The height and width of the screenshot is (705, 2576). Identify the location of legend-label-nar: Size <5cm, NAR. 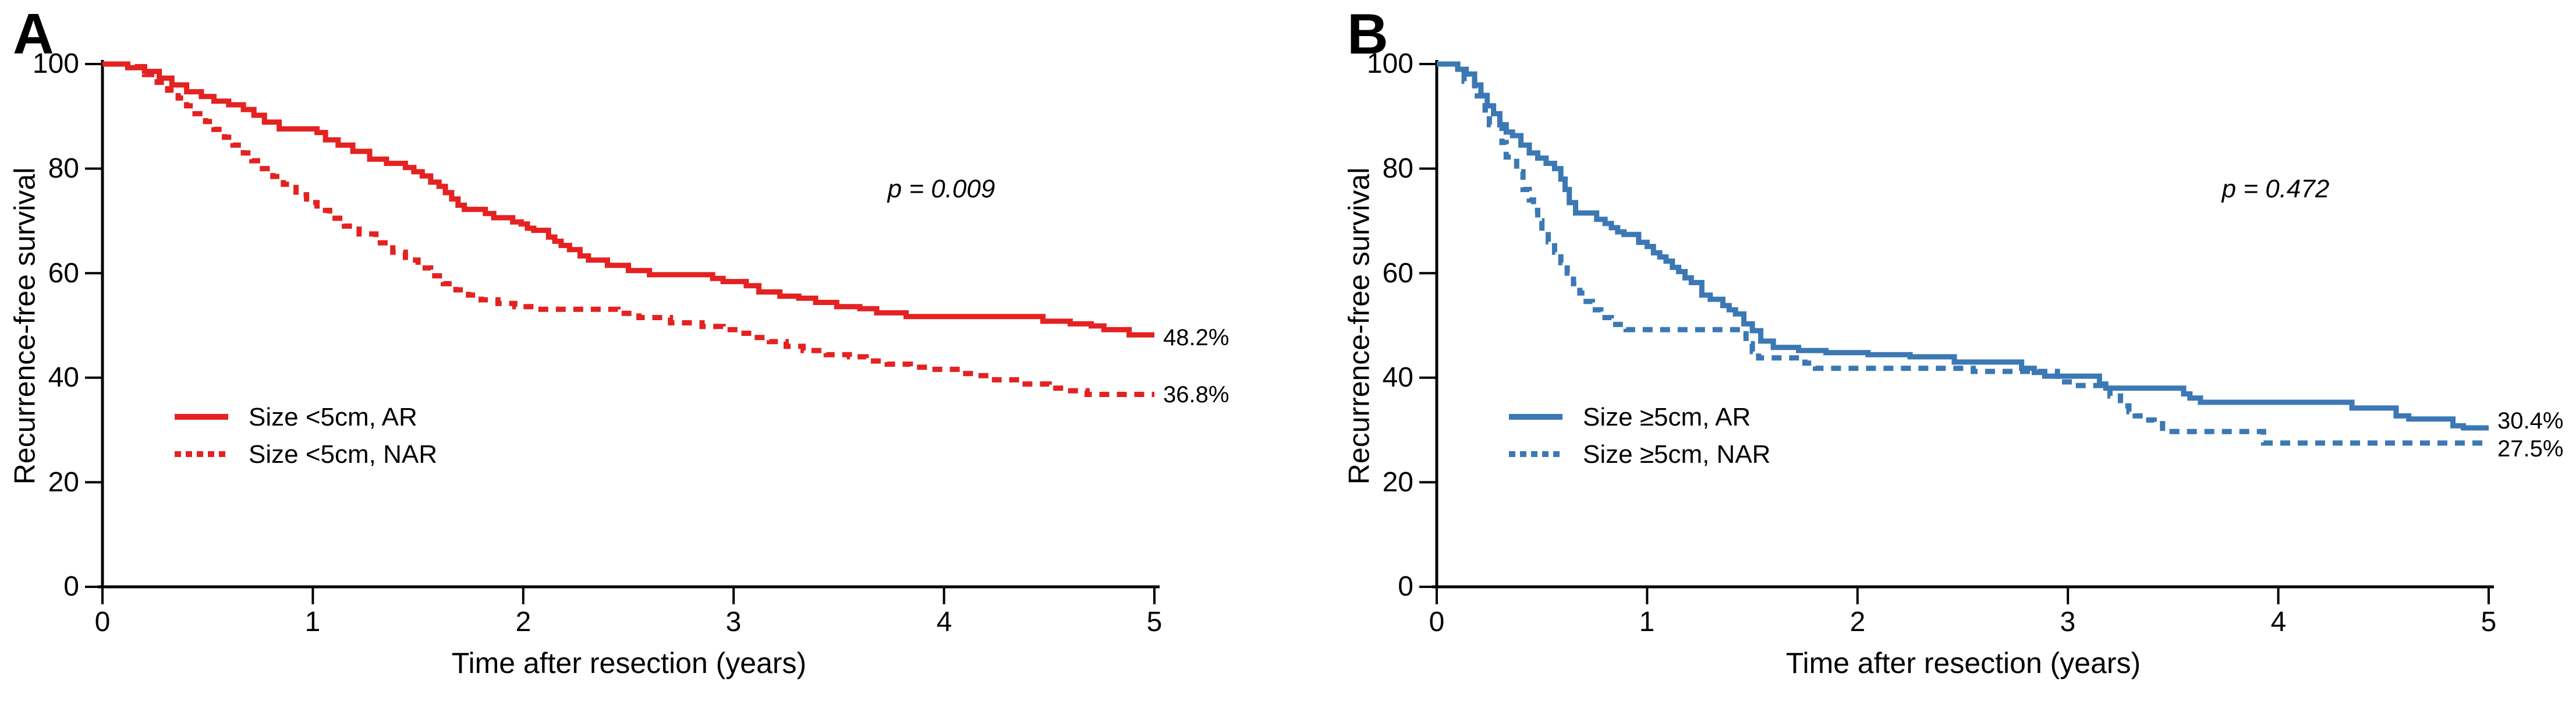
(343, 455).